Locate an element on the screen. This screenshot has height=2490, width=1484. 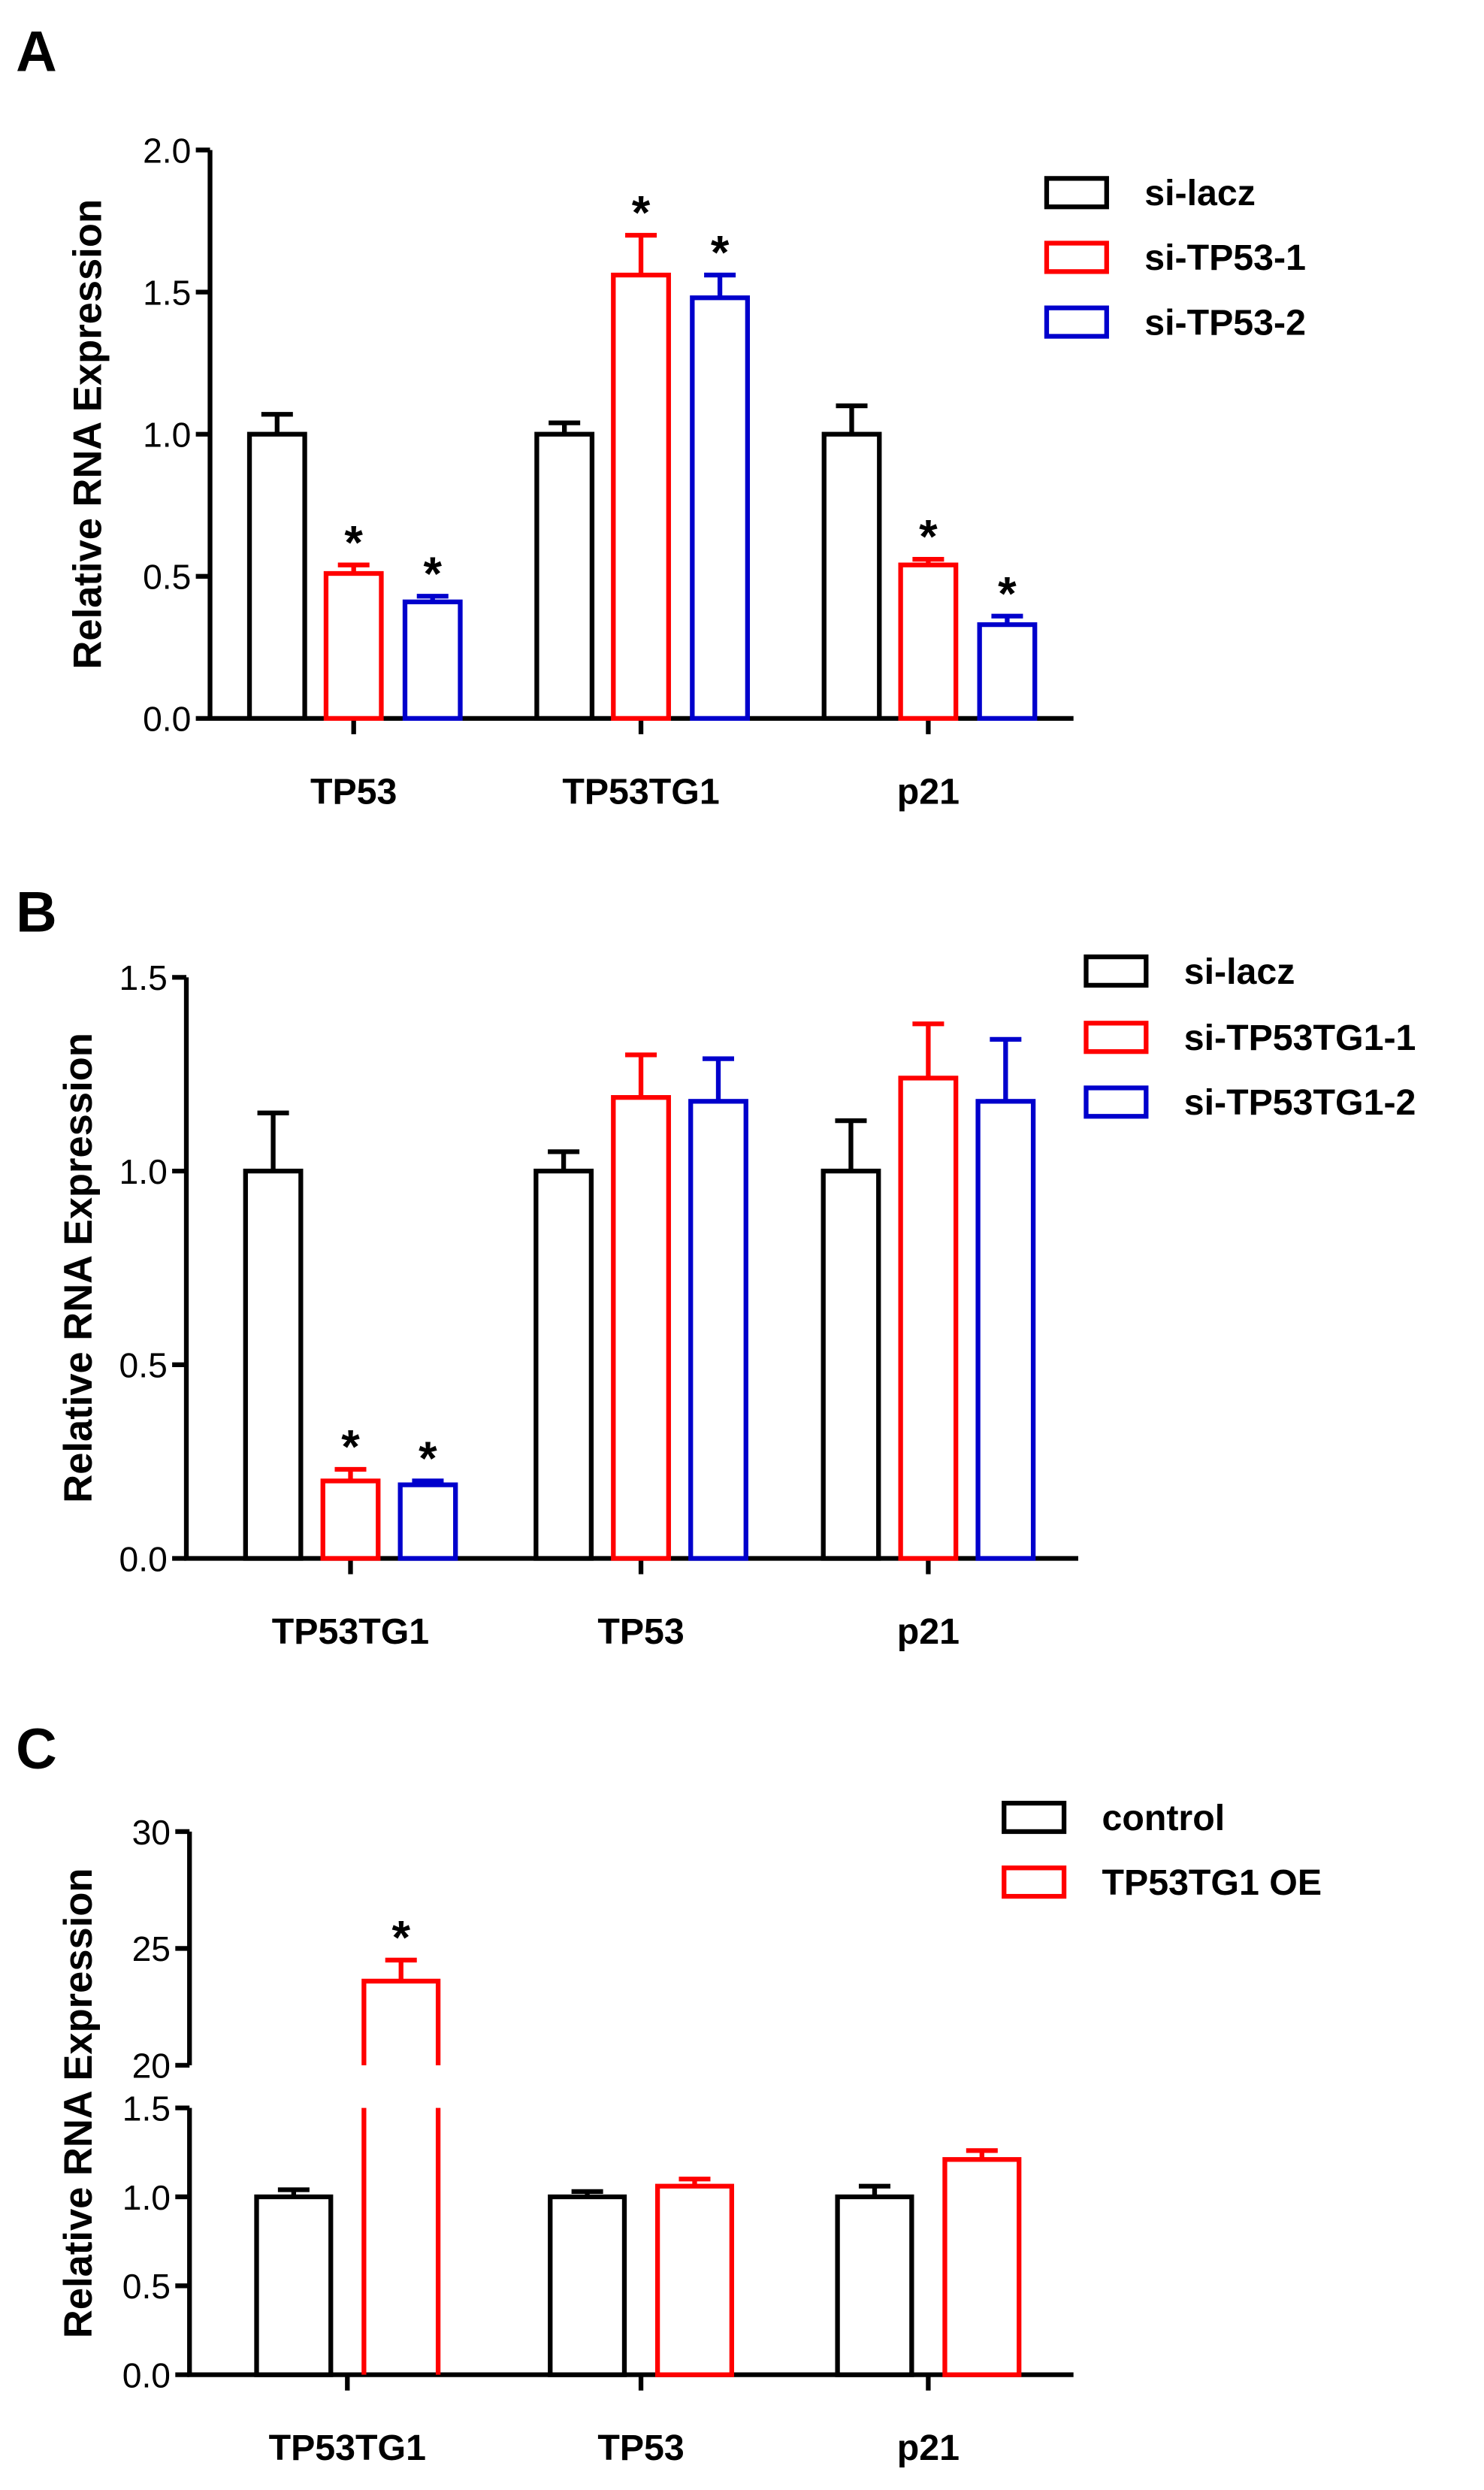
panel-label: A is located at coordinates (36, 53).